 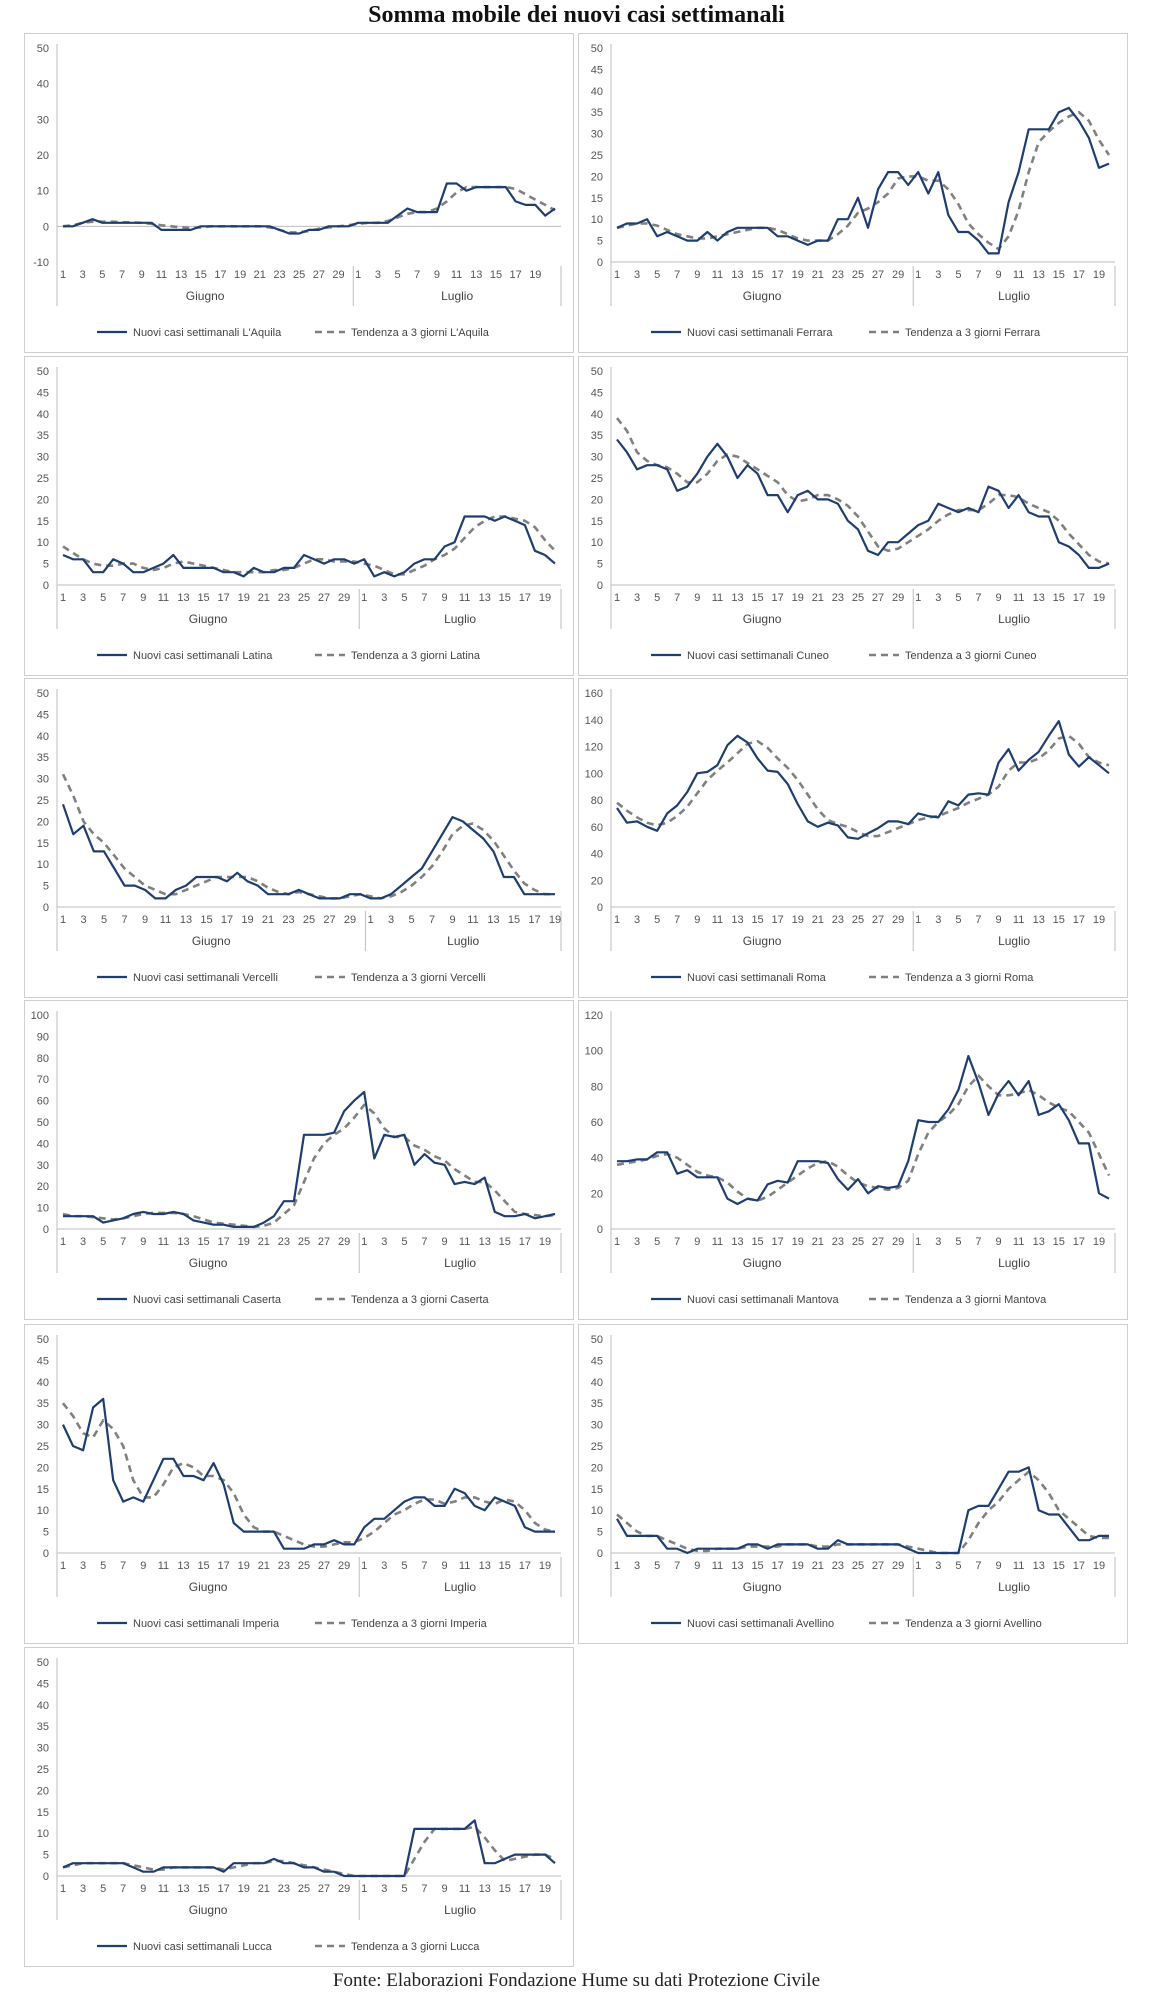 What do you see at coordinates (420, 1300) in the screenshot?
I see `legend-label-trend: Tendenza a 3 giorni Caserta` at bounding box center [420, 1300].